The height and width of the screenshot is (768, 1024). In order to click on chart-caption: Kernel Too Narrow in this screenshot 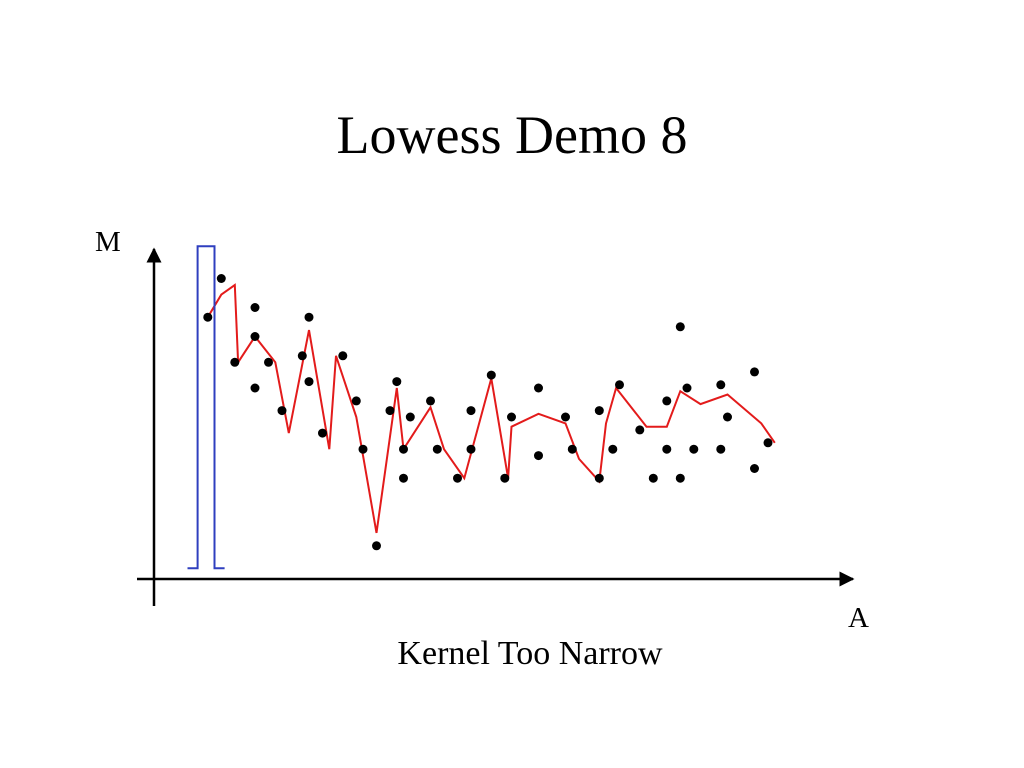, I will do `click(530, 653)`.